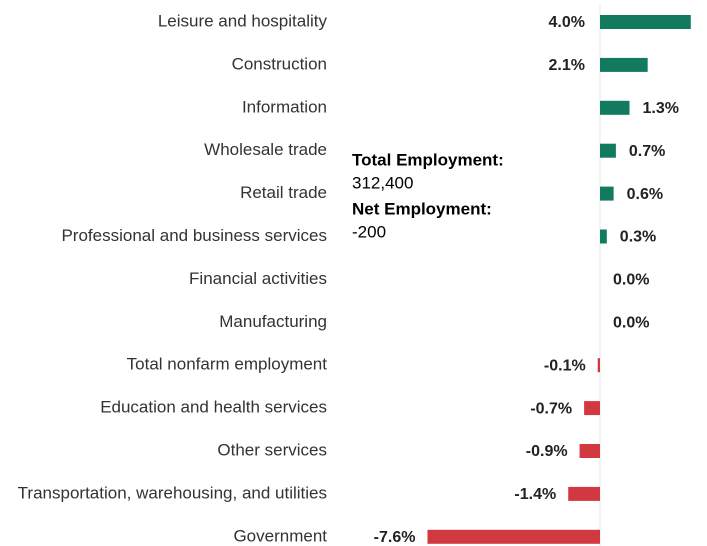 The image size is (707, 546). I want to click on category-label: Financial activities, so click(258, 278).